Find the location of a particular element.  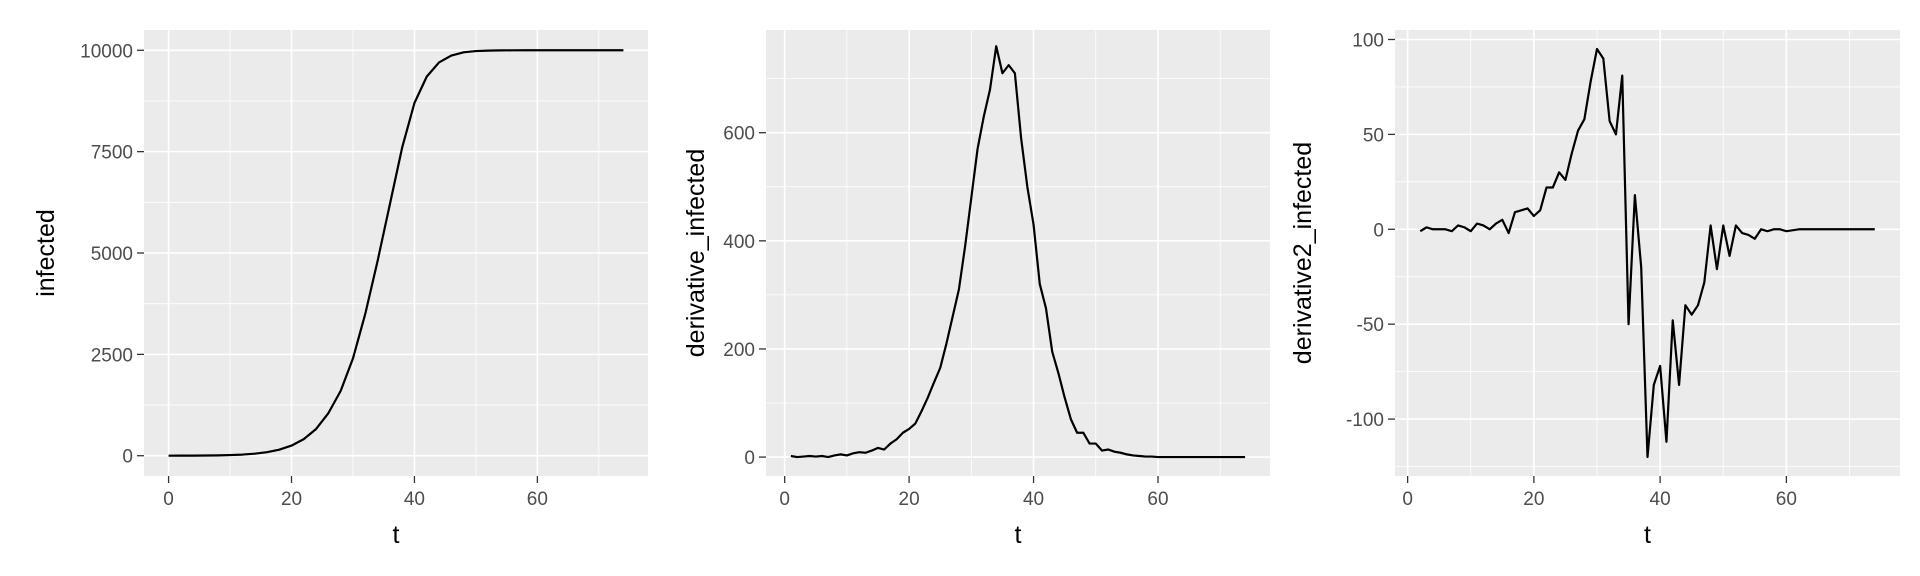

y-axis-title: derivative_infected is located at coordinates (696, 253).